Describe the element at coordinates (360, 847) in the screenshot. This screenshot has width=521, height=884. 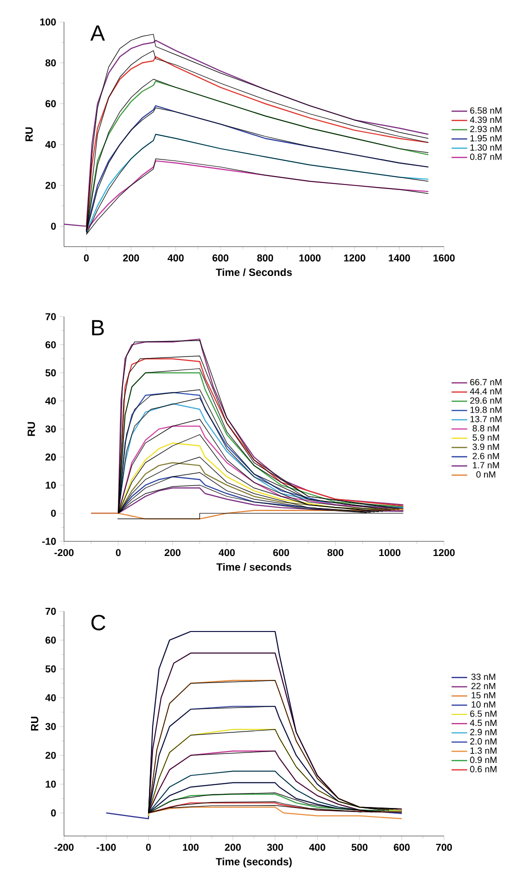
I see `x-tick-label: 500` at that location.